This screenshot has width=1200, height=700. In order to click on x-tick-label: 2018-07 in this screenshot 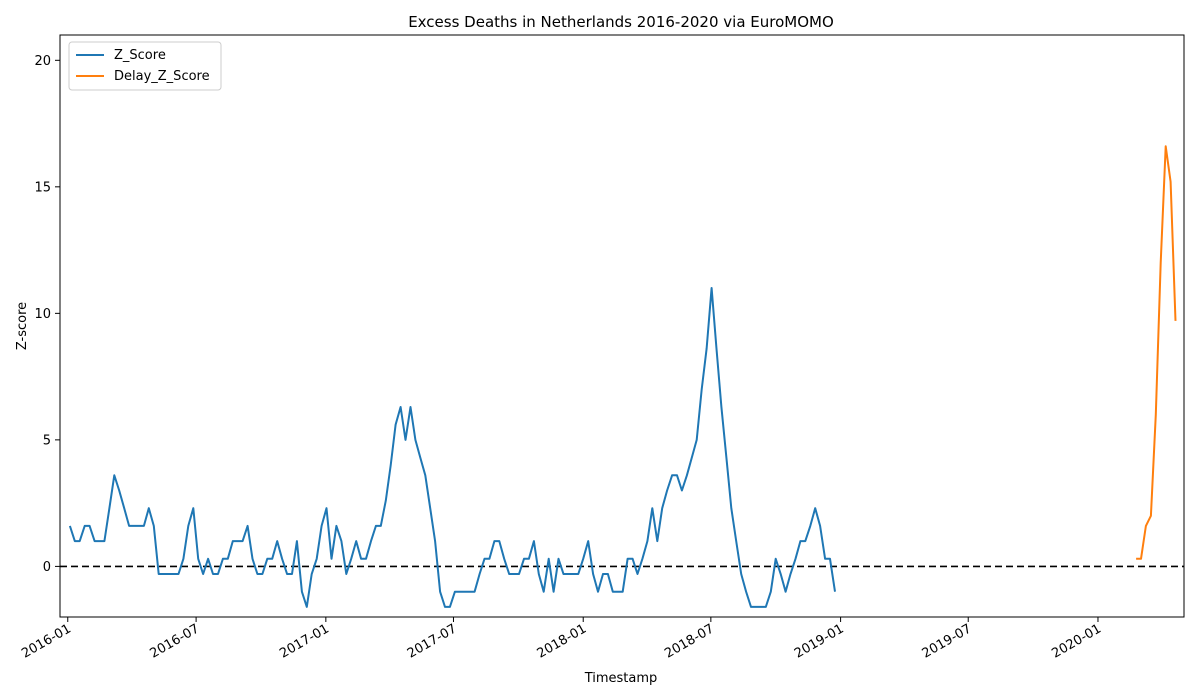, I will do `click(689, 641)`.